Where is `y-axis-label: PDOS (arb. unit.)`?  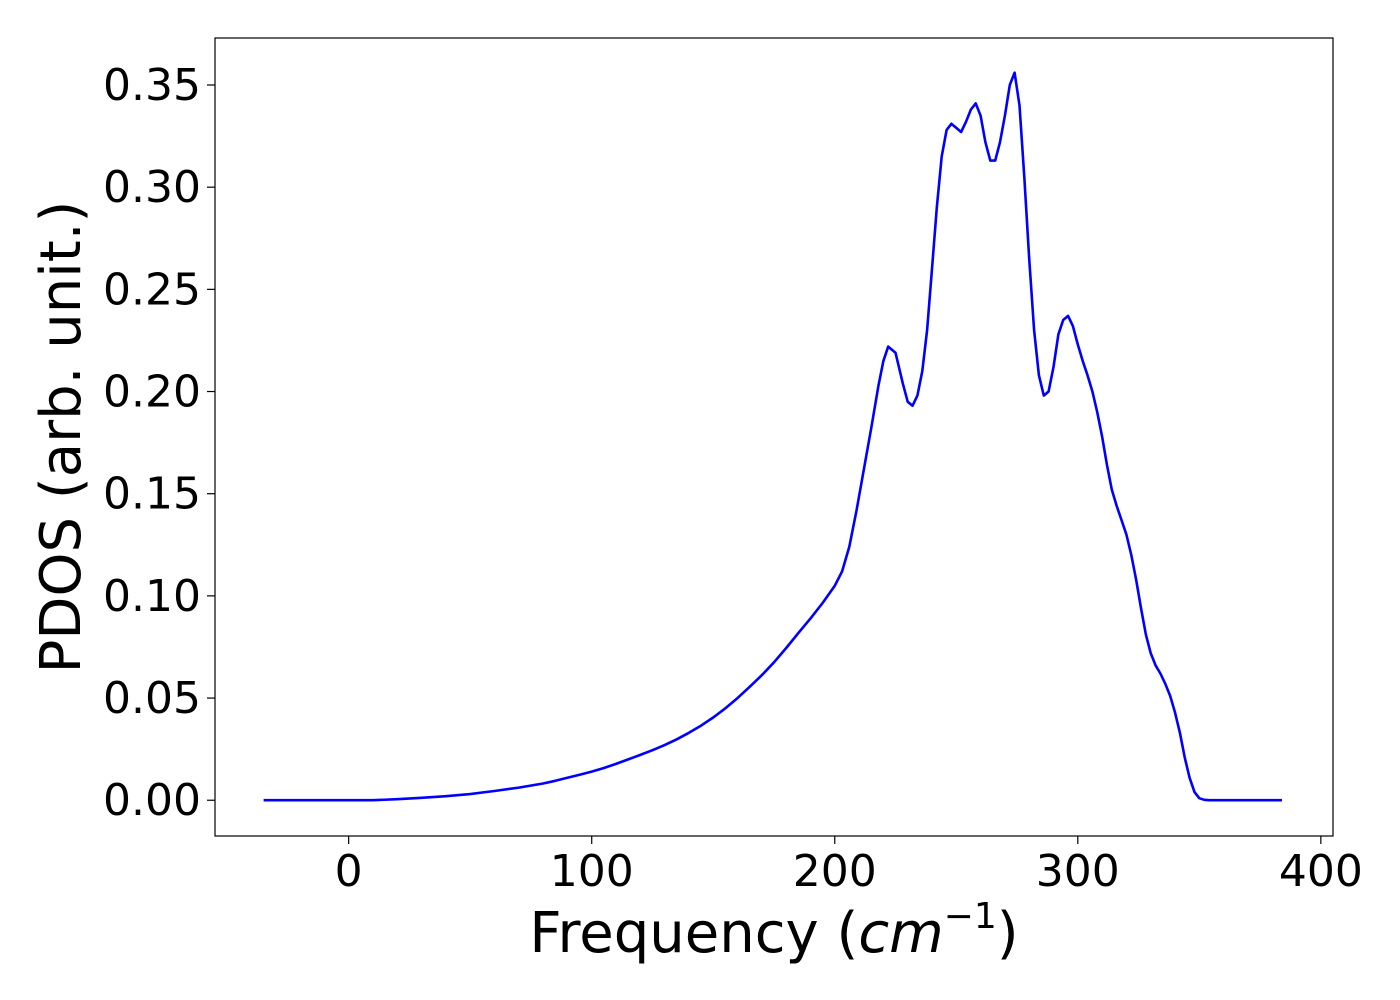 y-axis-label: PDOS (arb. unit.) is located at coordinates (61, 437).